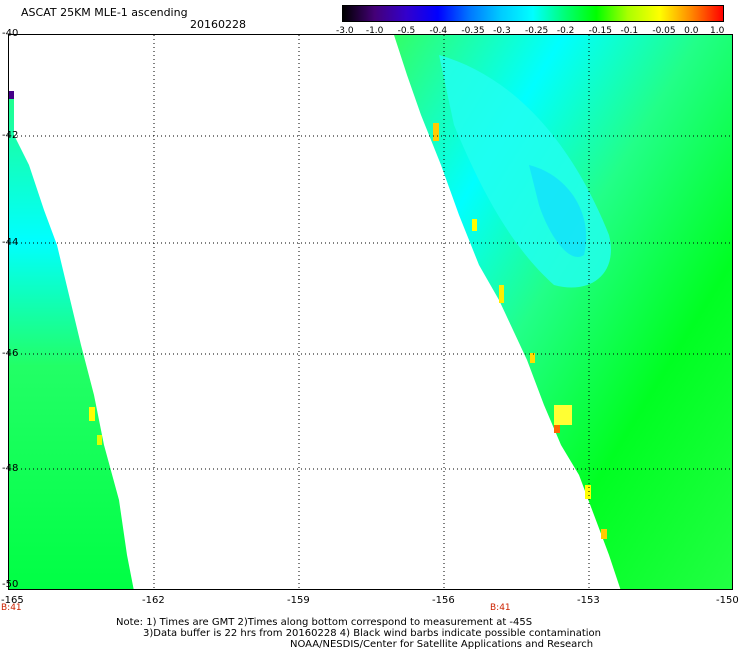 This screenshot has width=740, height=650. What do you see at coordinates (588, 600) in the screenshot?
I see `lon-label: -153` at bounding box center [588, 600].